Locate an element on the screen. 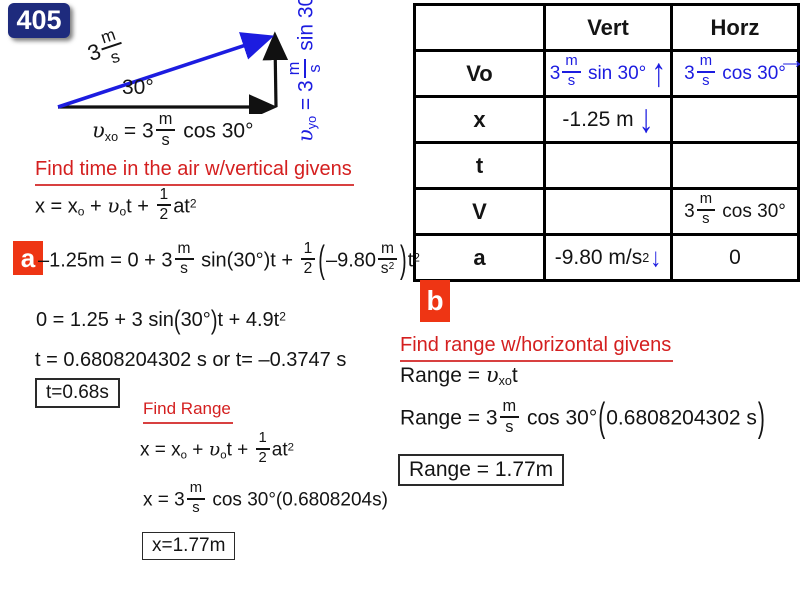  row-label-a: a is located at coordinates (479, 257).